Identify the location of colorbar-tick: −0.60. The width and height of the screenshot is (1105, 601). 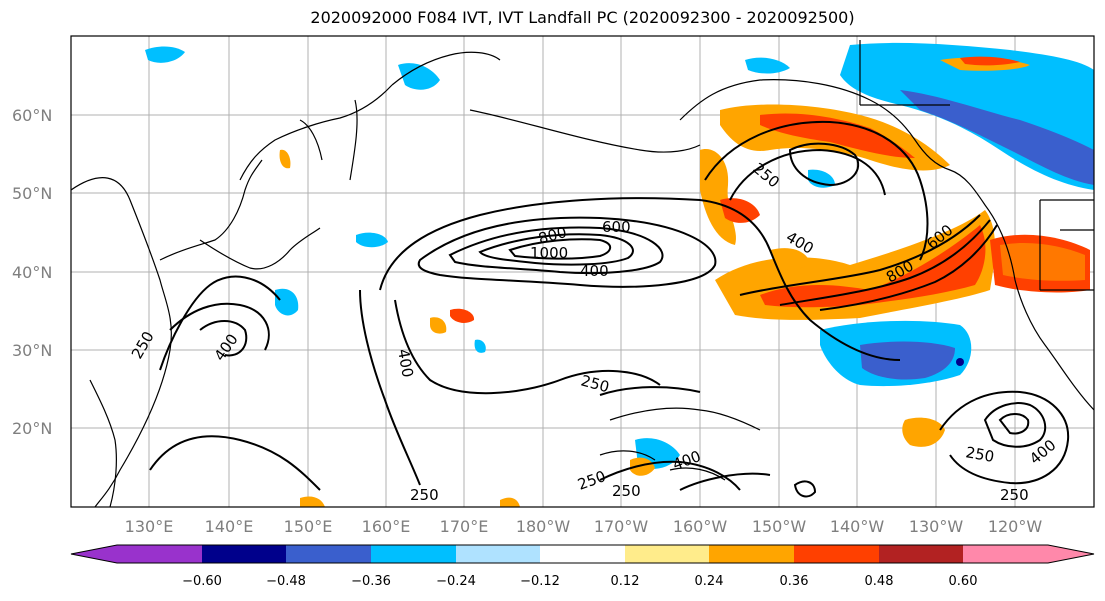
(202, 581).